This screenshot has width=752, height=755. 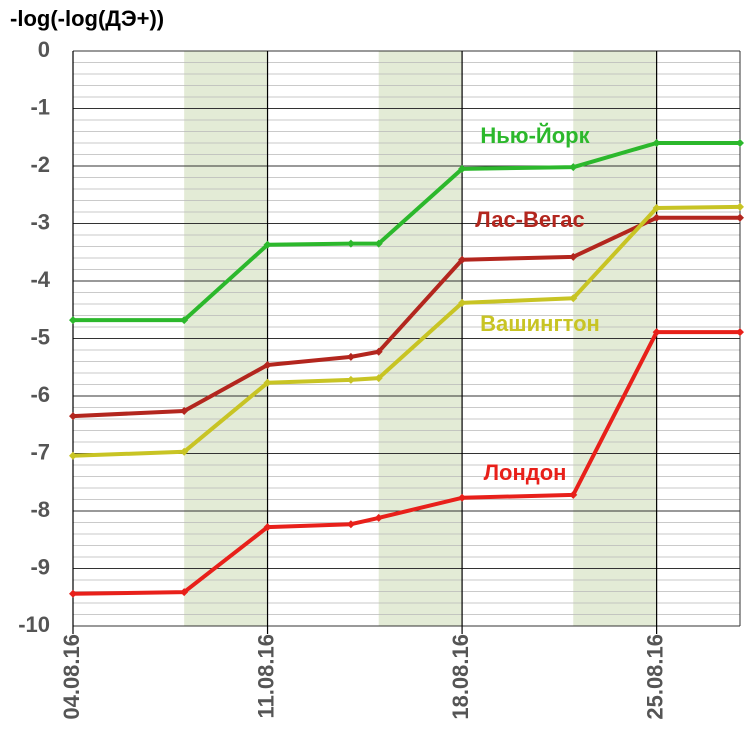 What do you see at coordinates (530, 219) in the screenshot?
I see `legend-label: Лас-Вегас` at bounding box center [530, 219].